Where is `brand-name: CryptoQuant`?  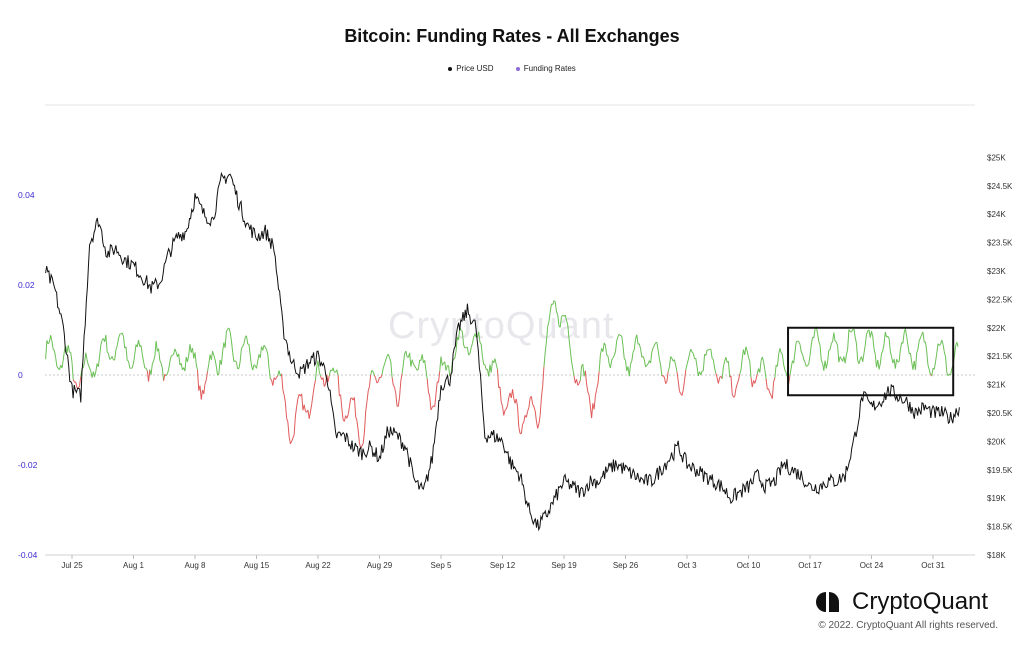 brand-name: CryptoQuant is located at coordinates (920, 601).